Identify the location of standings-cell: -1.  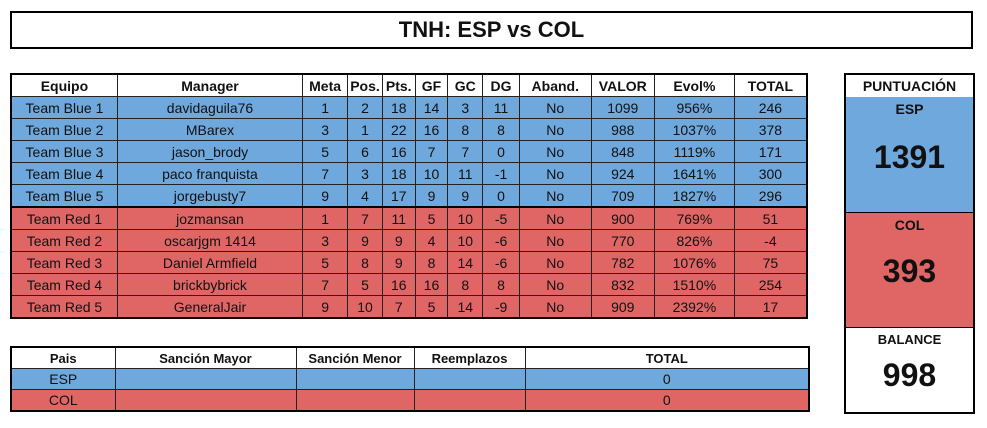
(501, 173).